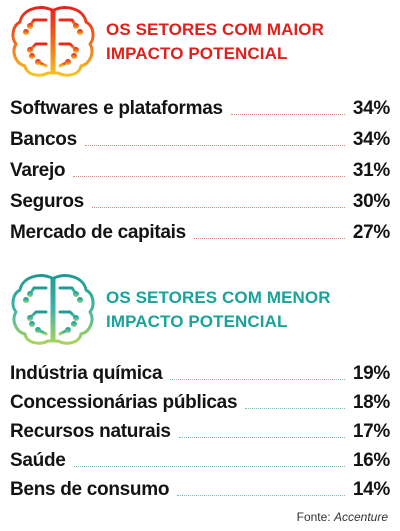 The width and height of the screenshot is (400, 531). Describe the element at coordinates (200, 373) in the screenshot. I see `list-item: Indústria química 19%` at that location.